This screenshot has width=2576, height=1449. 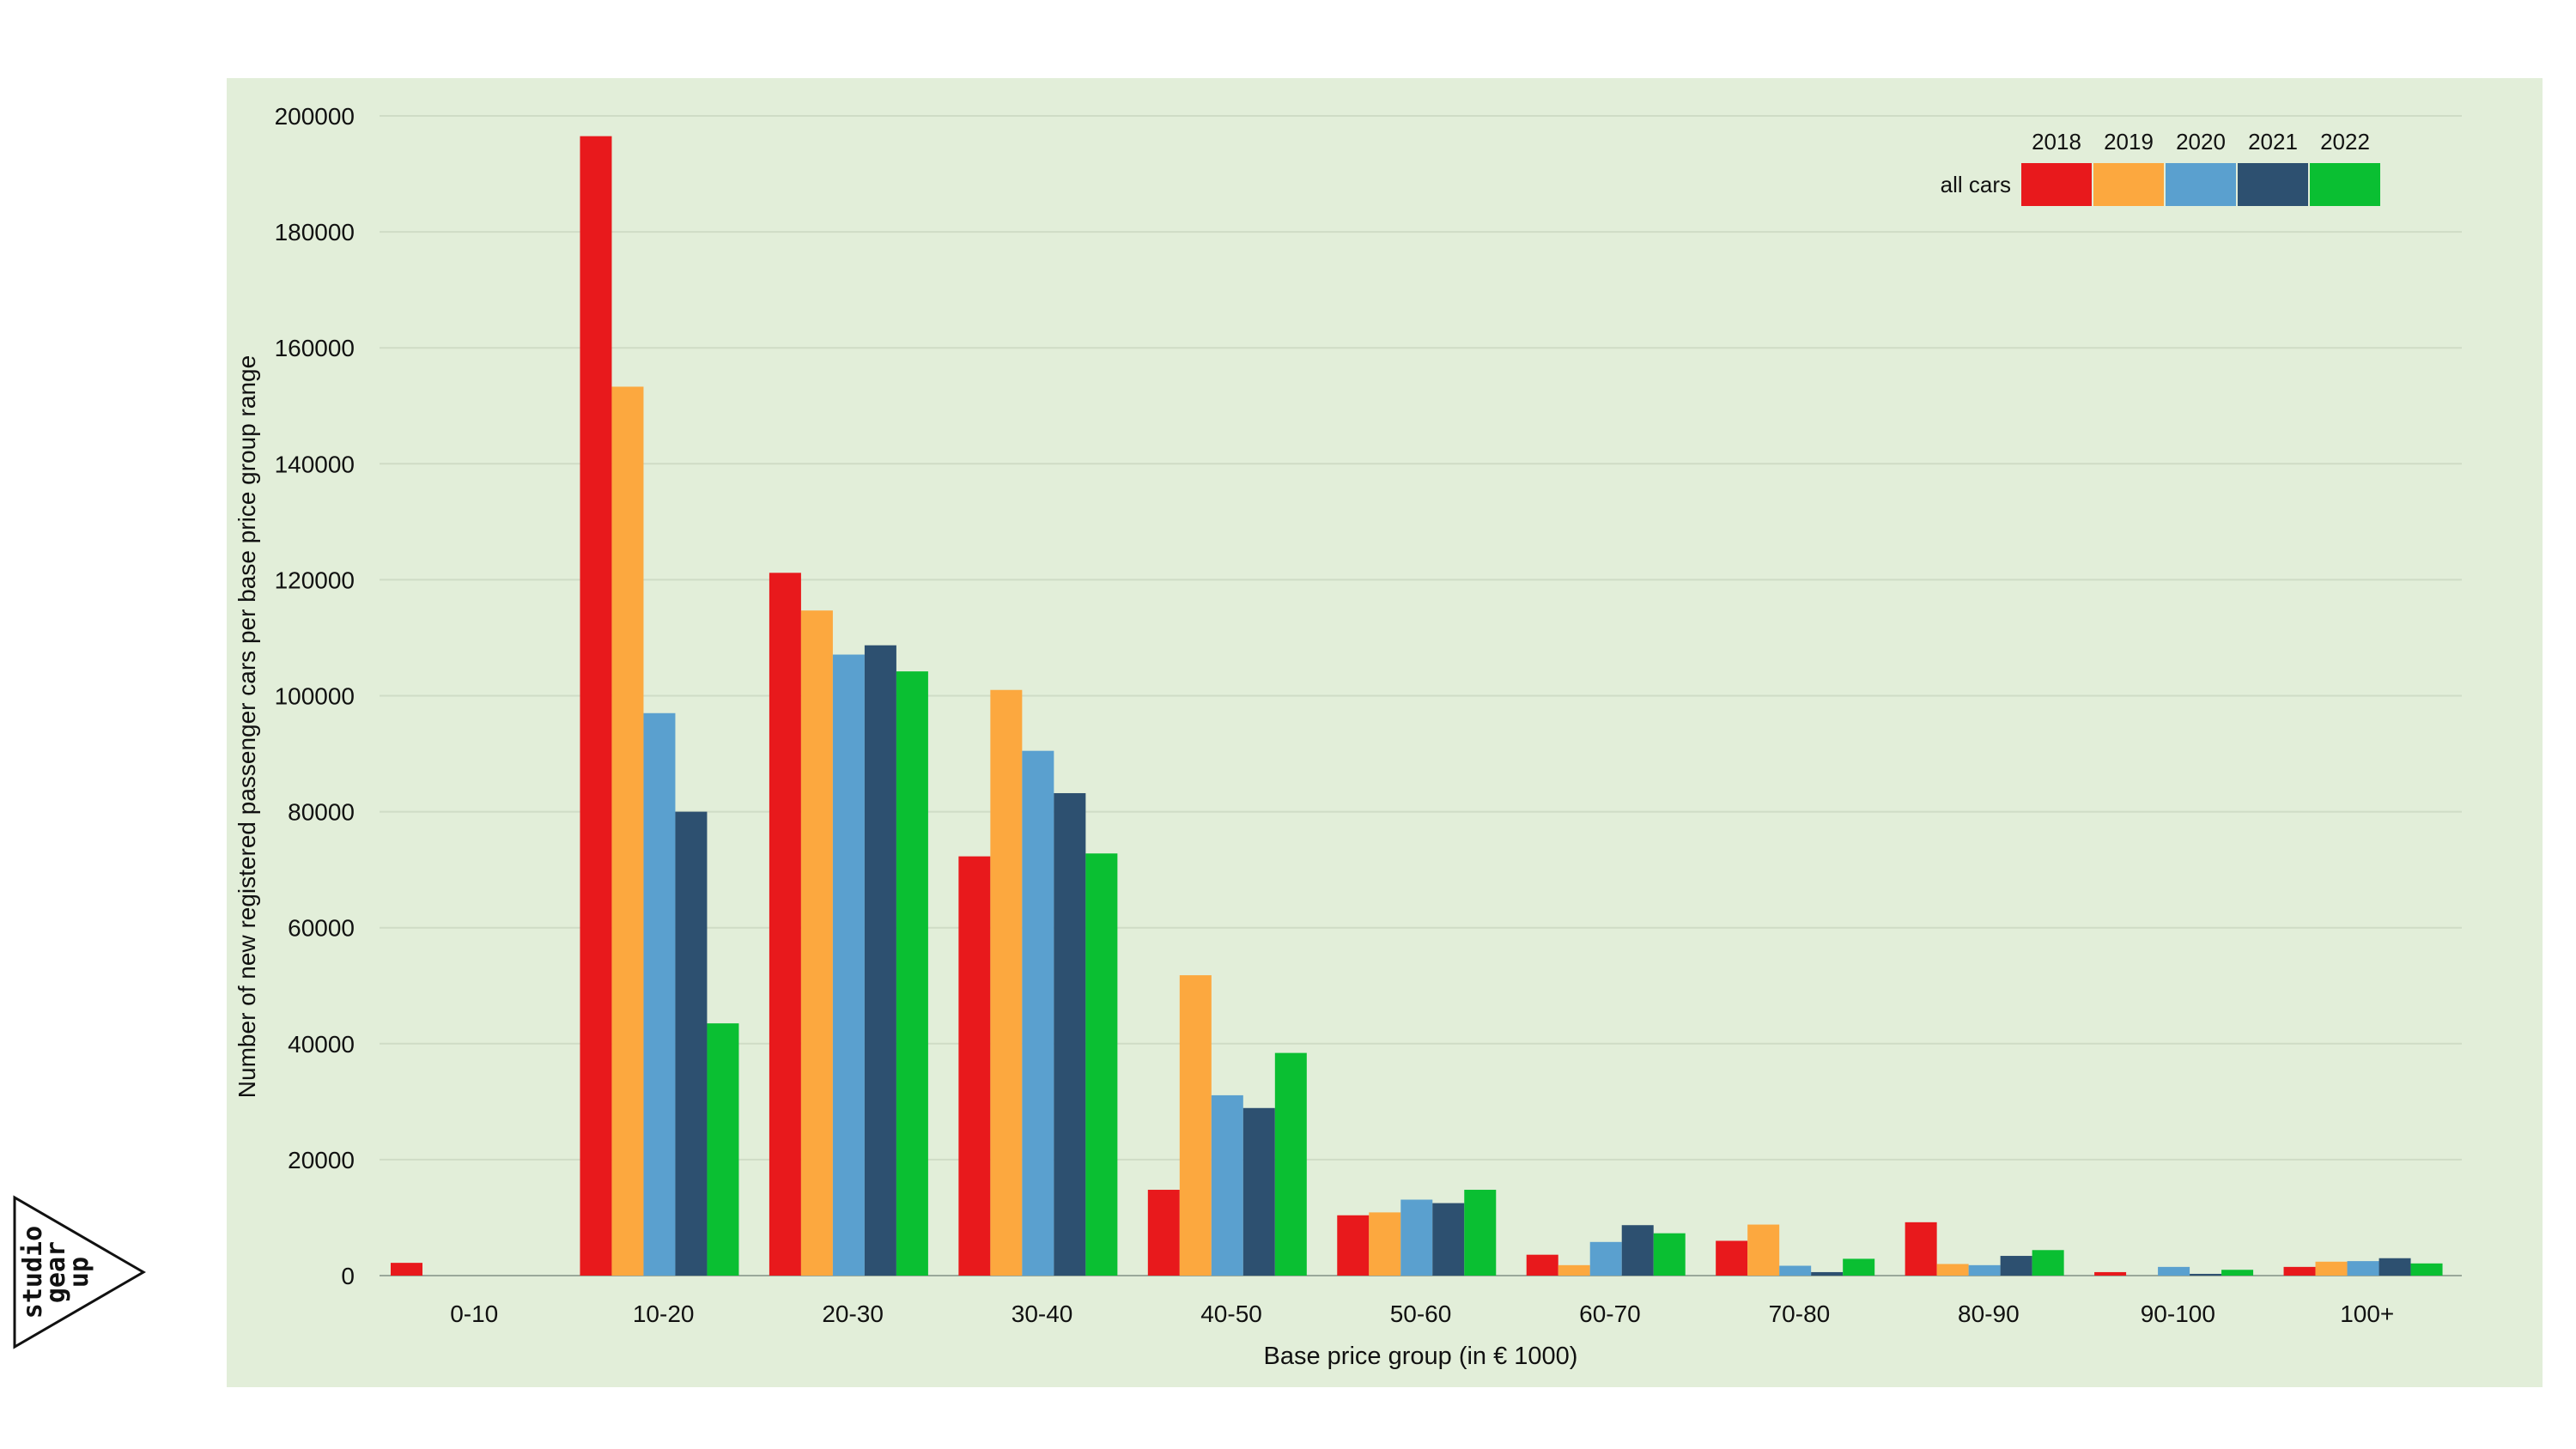 What do you see at coordinates (315, 348) in the screenshot?
I see `y-tick-label: 160000` at bounding box center [315, 348].